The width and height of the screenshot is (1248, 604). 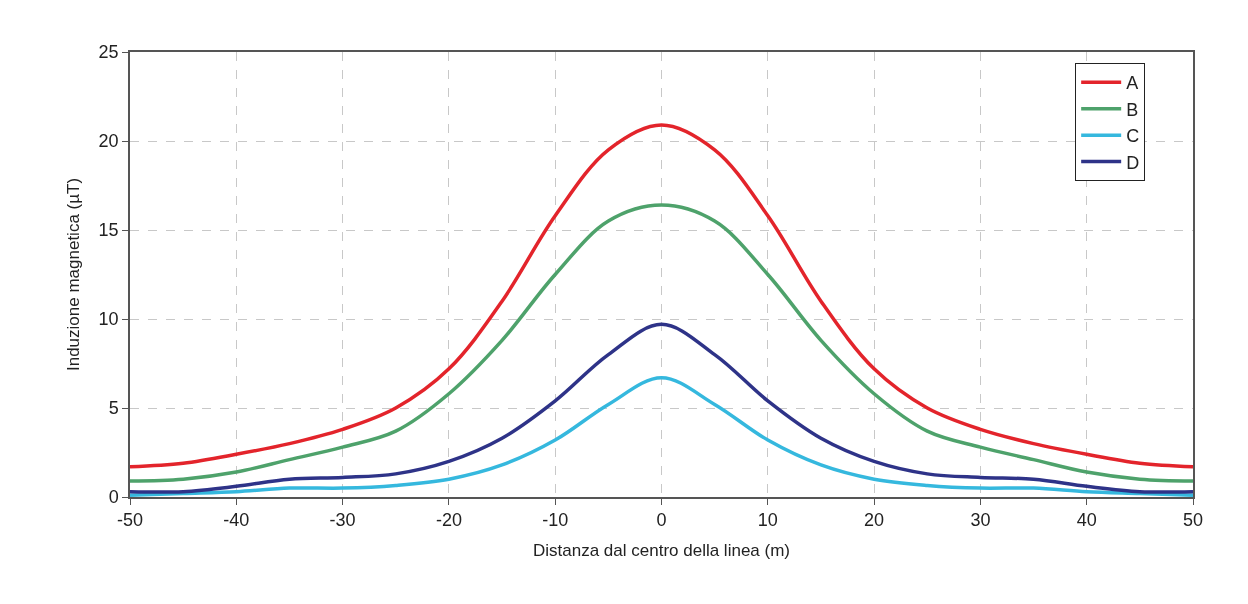 What do you see at coordinates (1132, 109) in the screenshot?
I see `legend-label: B` at bounding box center [1132, 109].